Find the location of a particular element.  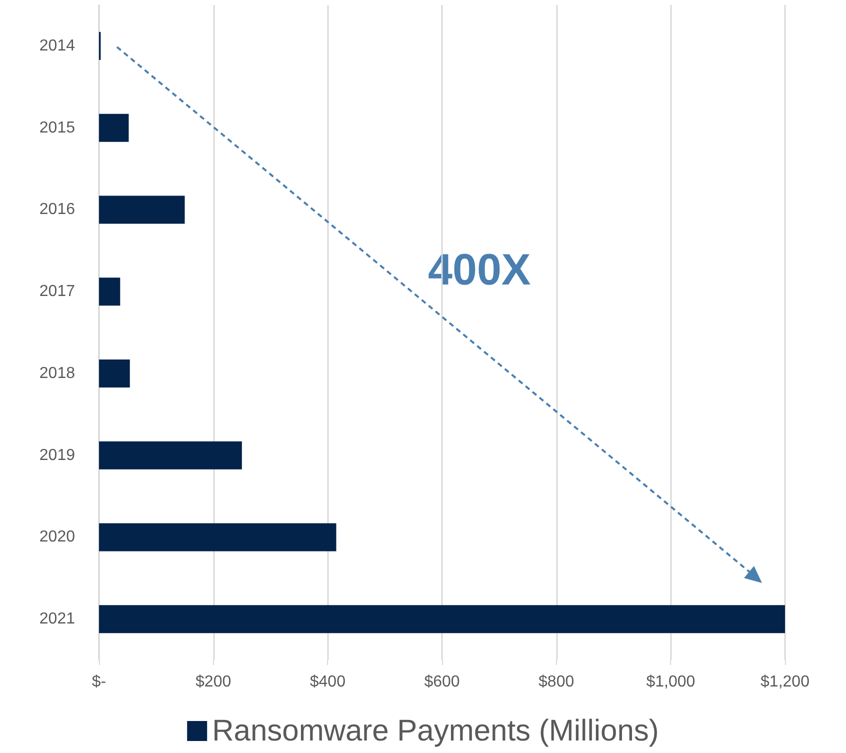

y-tick-label: 2018 is located at coordinates (57, 373).